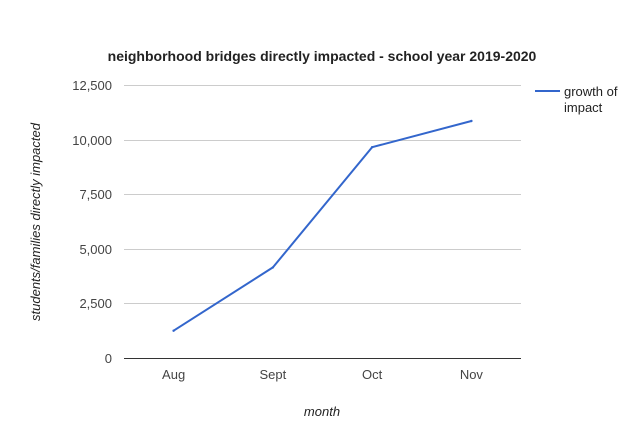 The width and height of the screenshot is (644, 444). I want to click on y-tick-label: 10,000, so click(92, 140).